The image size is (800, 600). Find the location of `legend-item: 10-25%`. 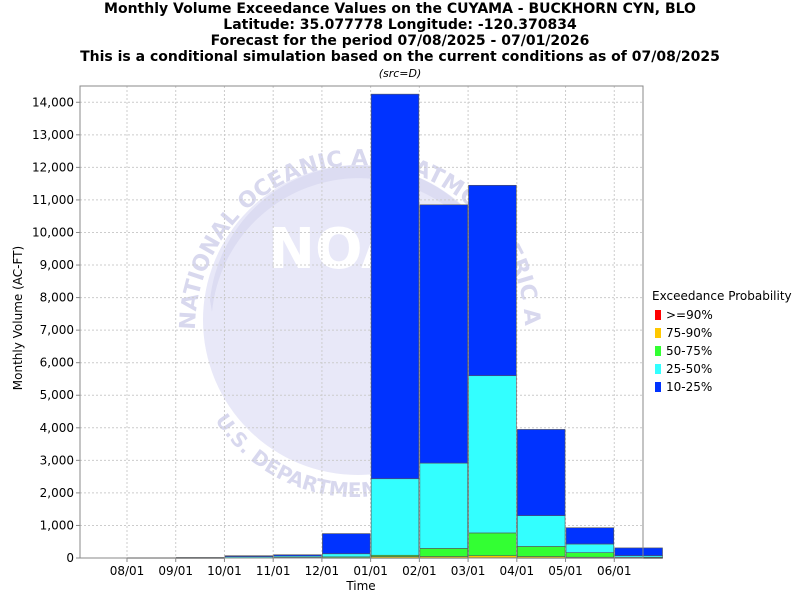

legend-item: 10-25% is located at coordinates (722, 387).